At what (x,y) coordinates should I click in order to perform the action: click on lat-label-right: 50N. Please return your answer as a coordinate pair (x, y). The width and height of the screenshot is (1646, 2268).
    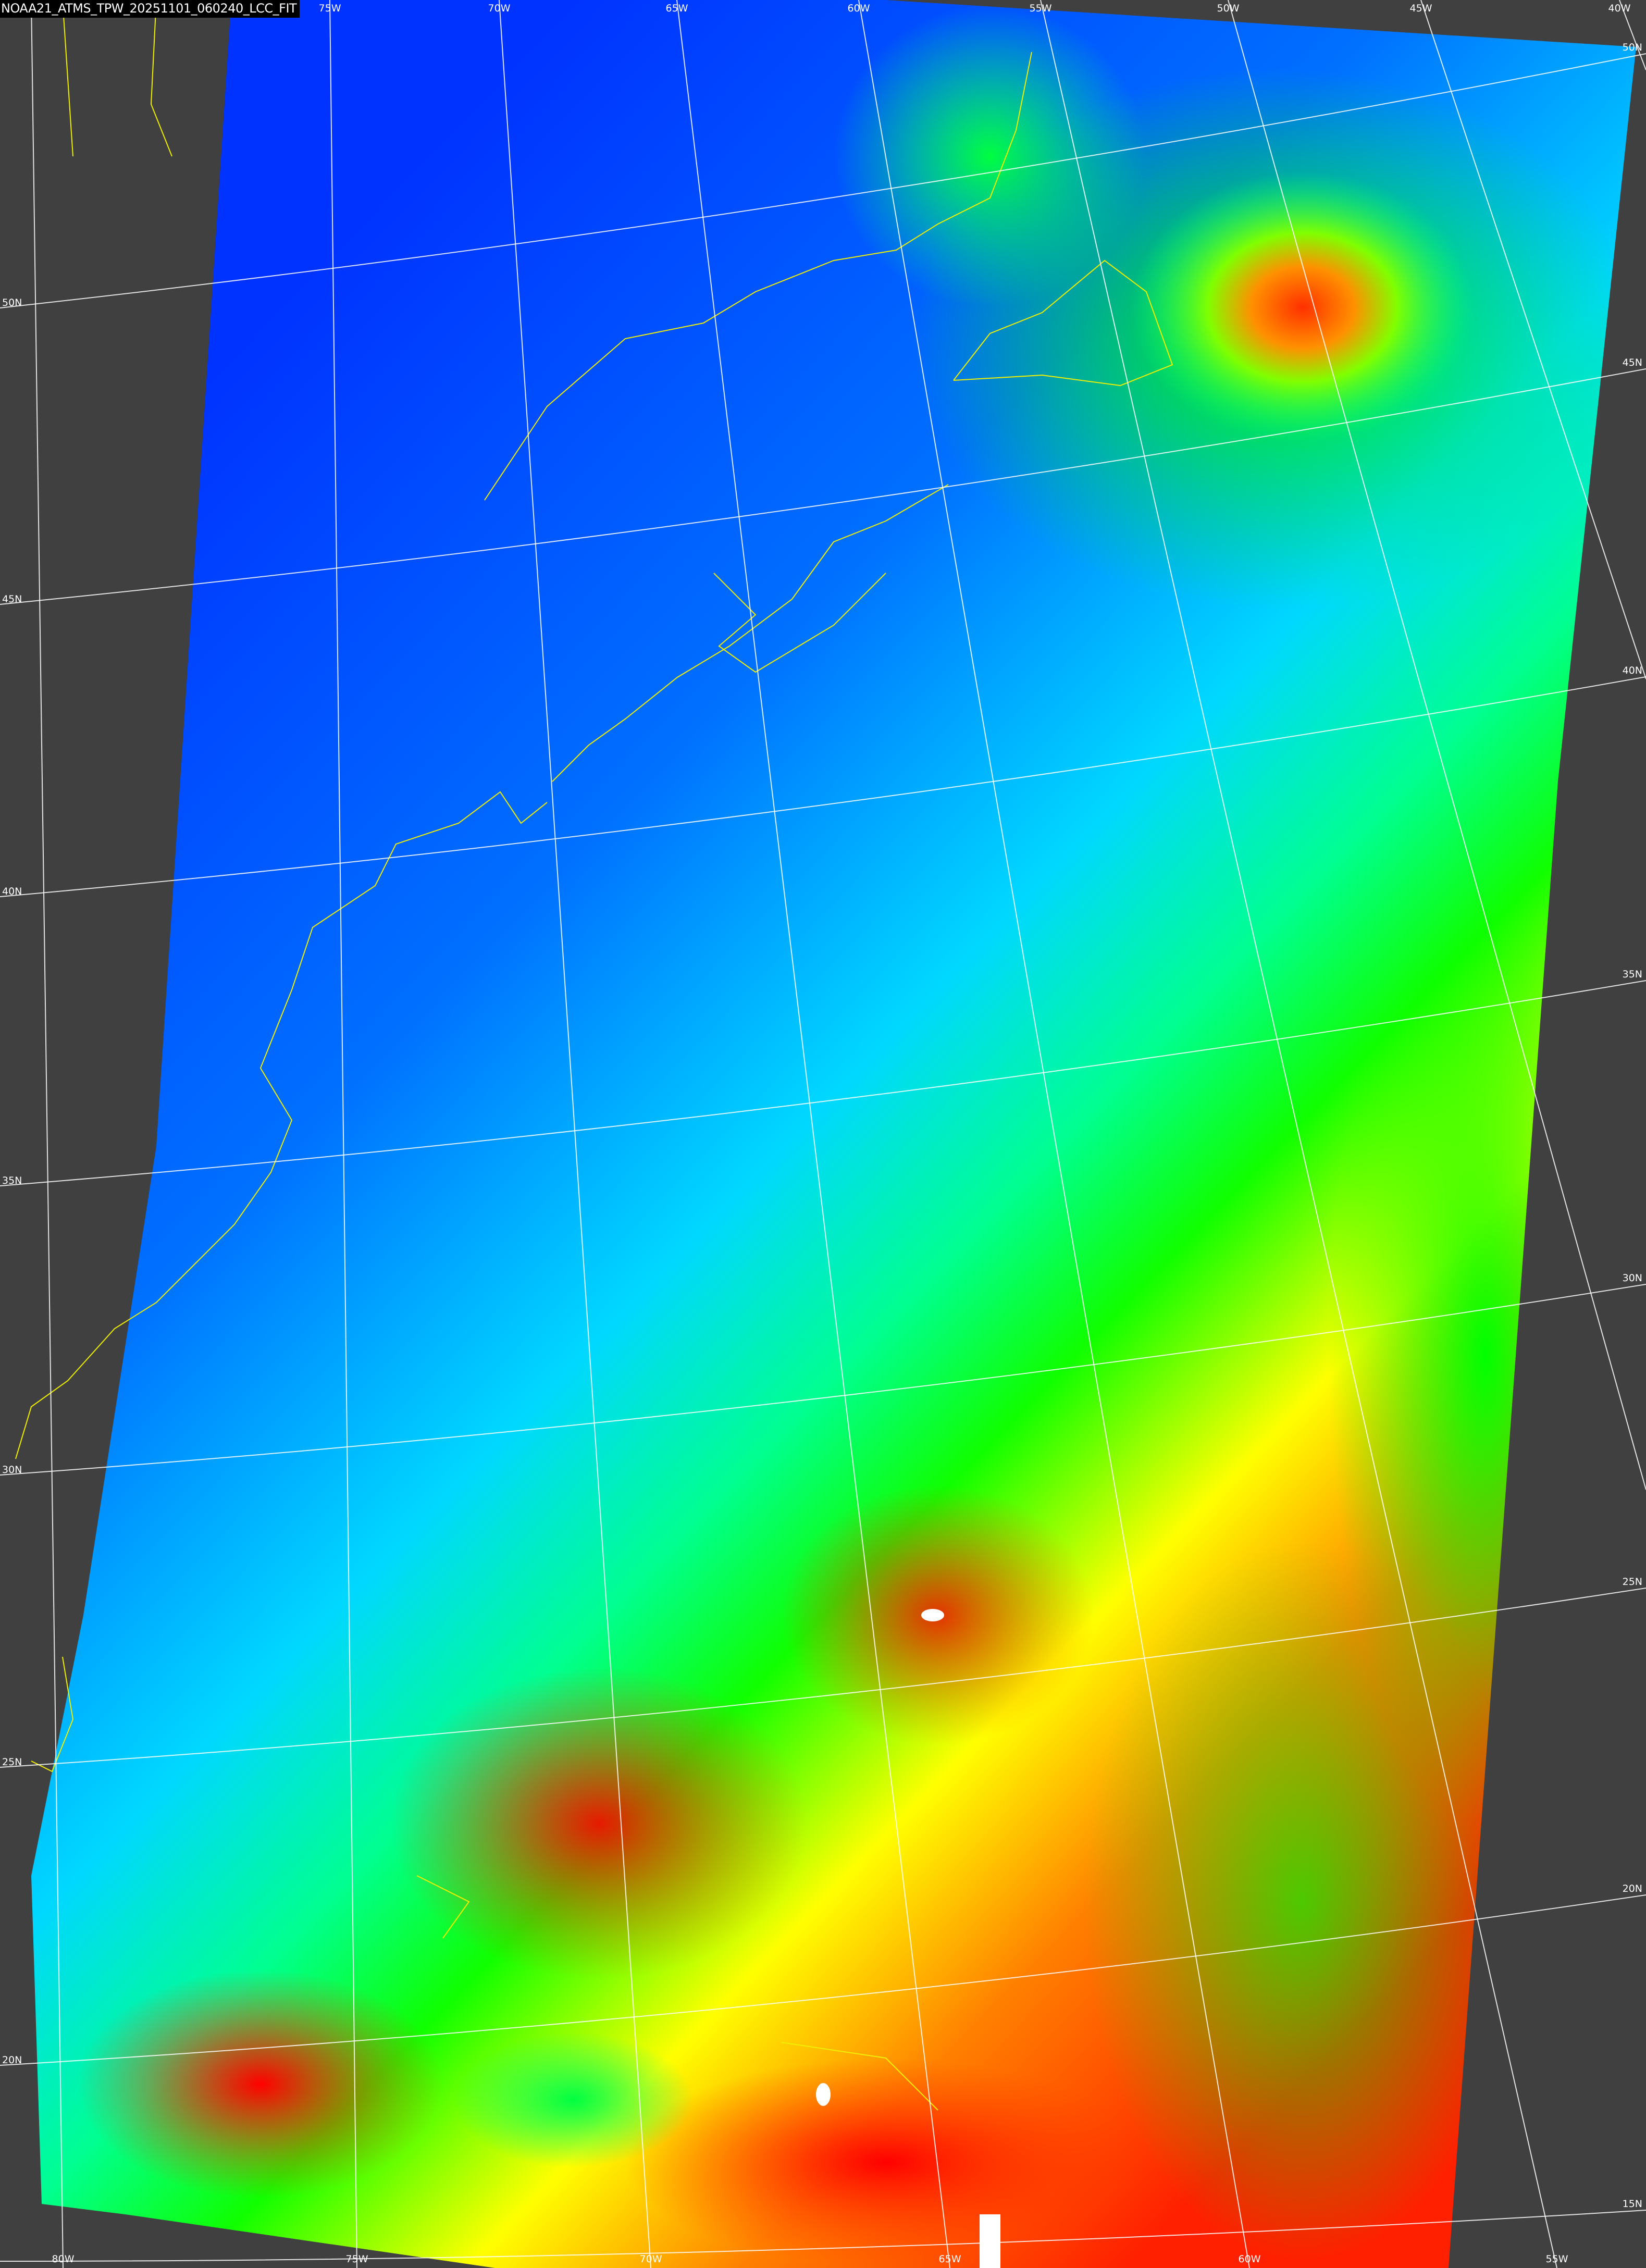
    Looking at the image, I should click on (1633, 47).